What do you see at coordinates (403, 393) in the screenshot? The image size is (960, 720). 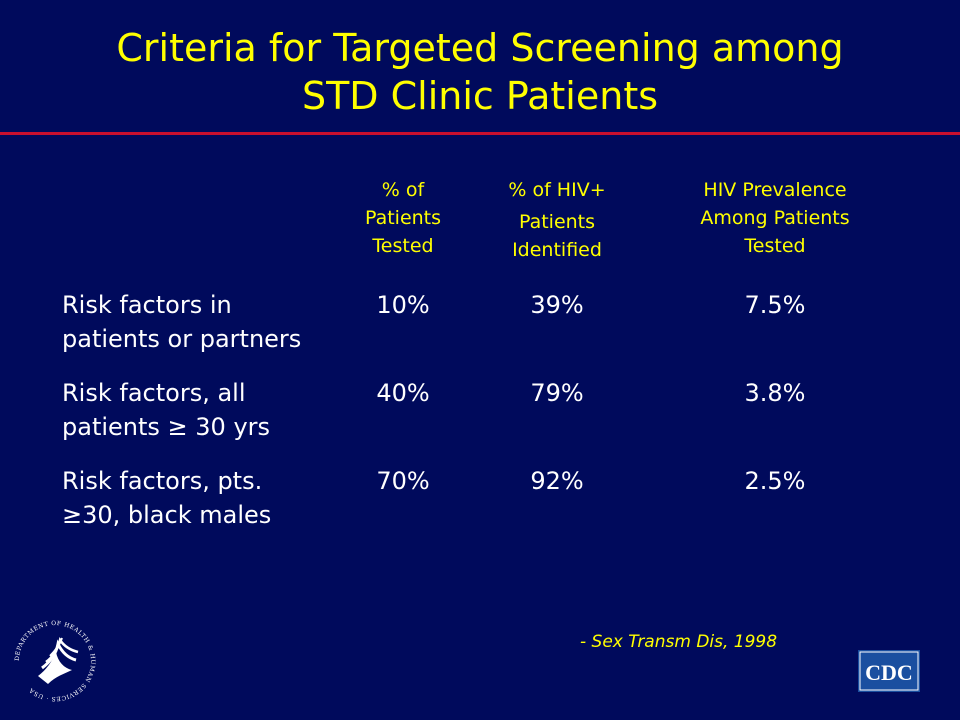 I see `table-cell: 40%` at bounding box center [403, 393].